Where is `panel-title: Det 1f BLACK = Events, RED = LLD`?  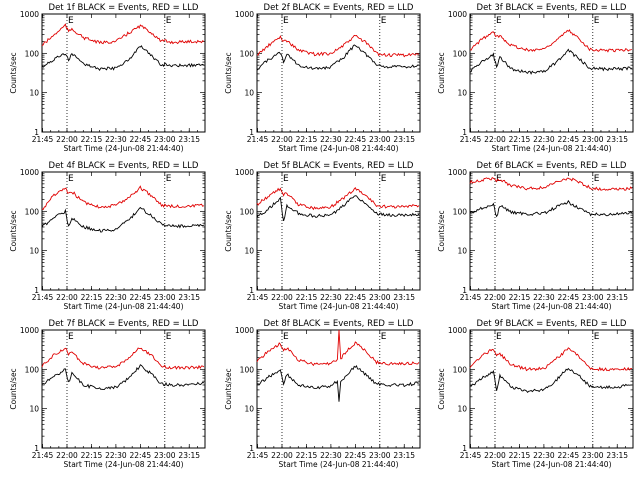
panel-title: Det 1f BLACK = Events, RED = LLD is located at coordinates (124, 8).